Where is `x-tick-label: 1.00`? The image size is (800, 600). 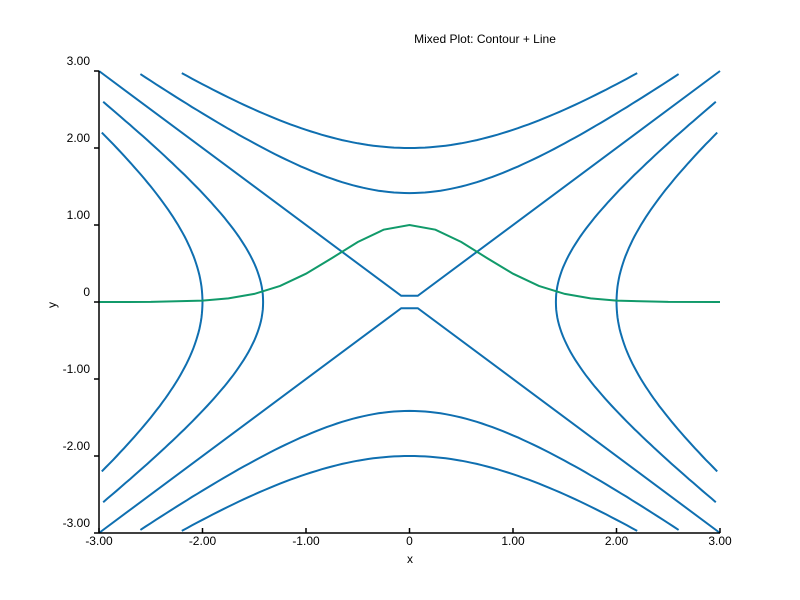 x-tick-label: 1.00 is located at coordinates (513, 541).